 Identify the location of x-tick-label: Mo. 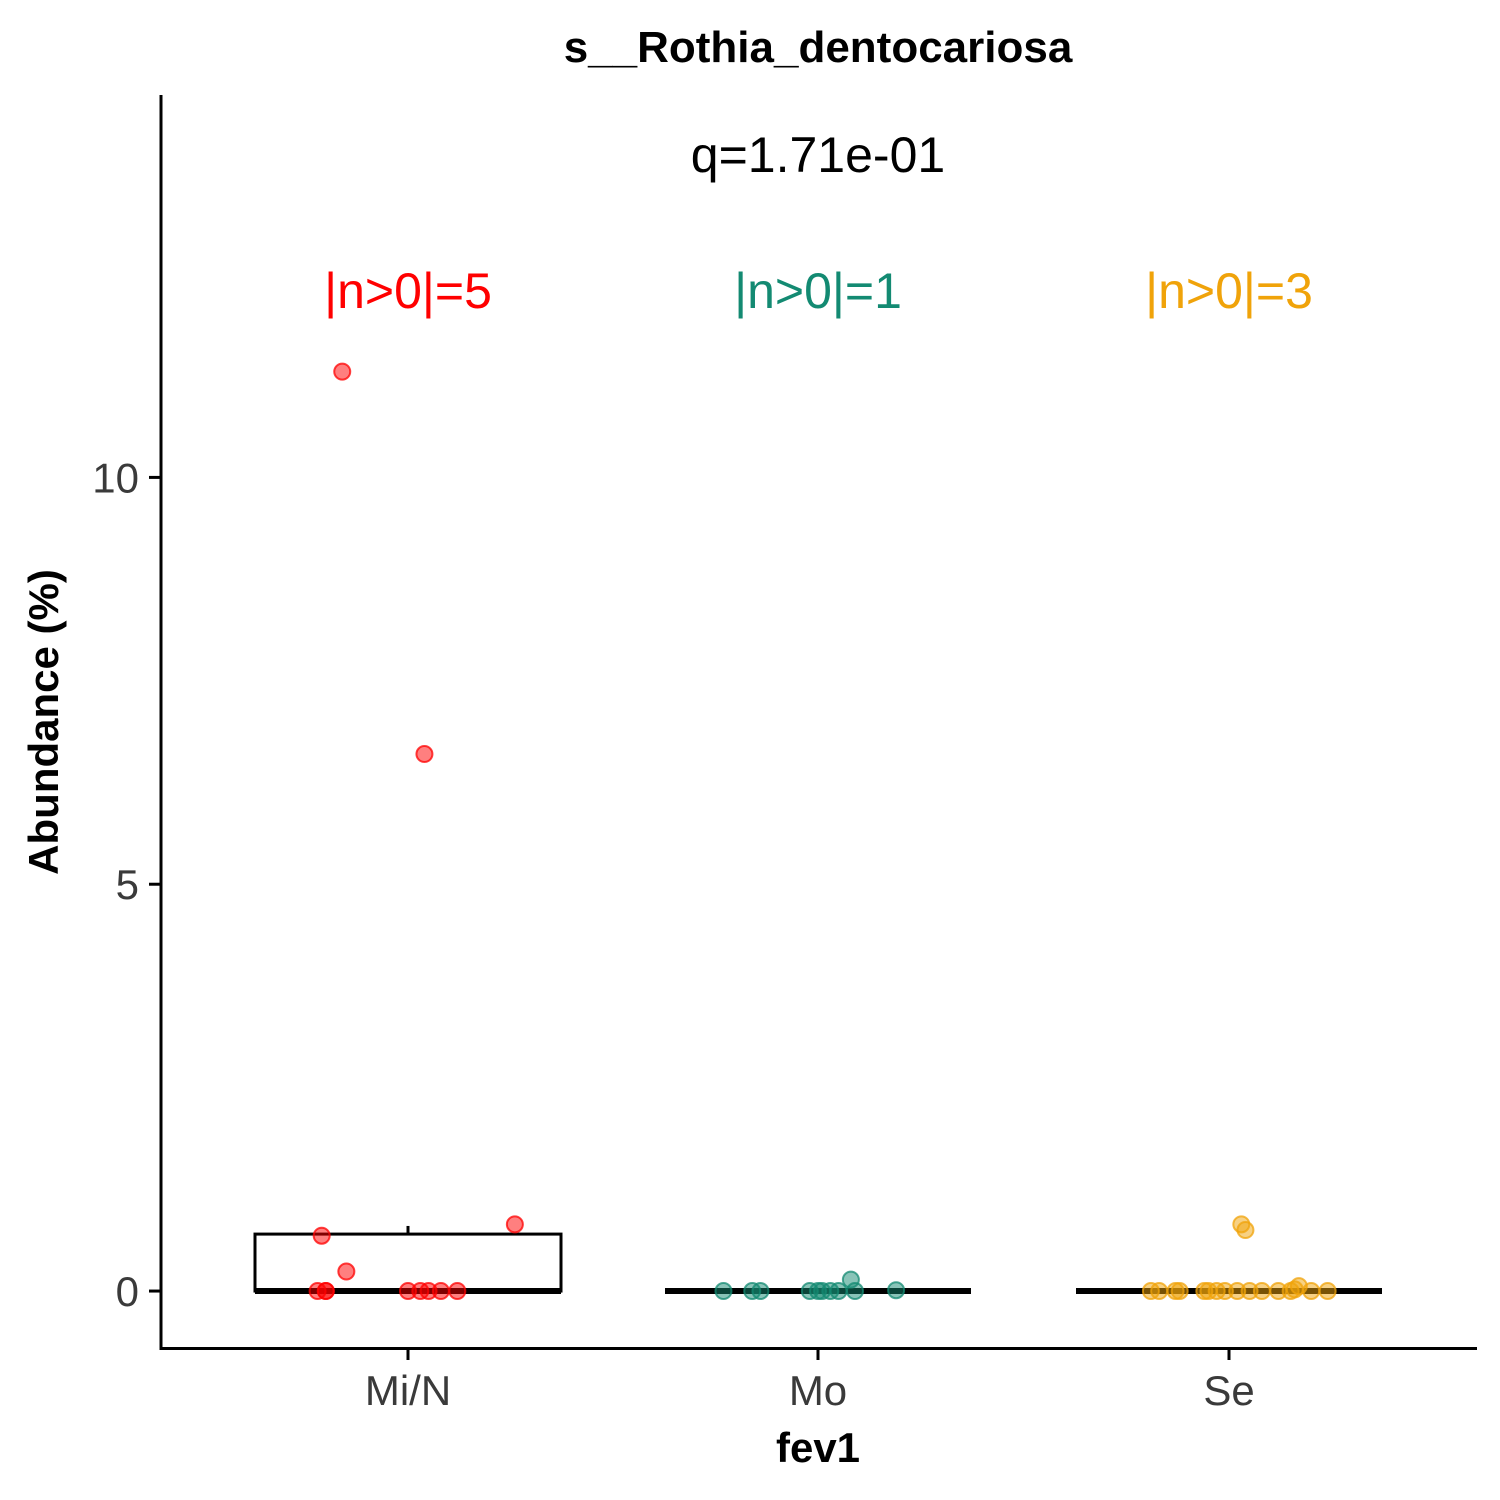
(818, 1390).